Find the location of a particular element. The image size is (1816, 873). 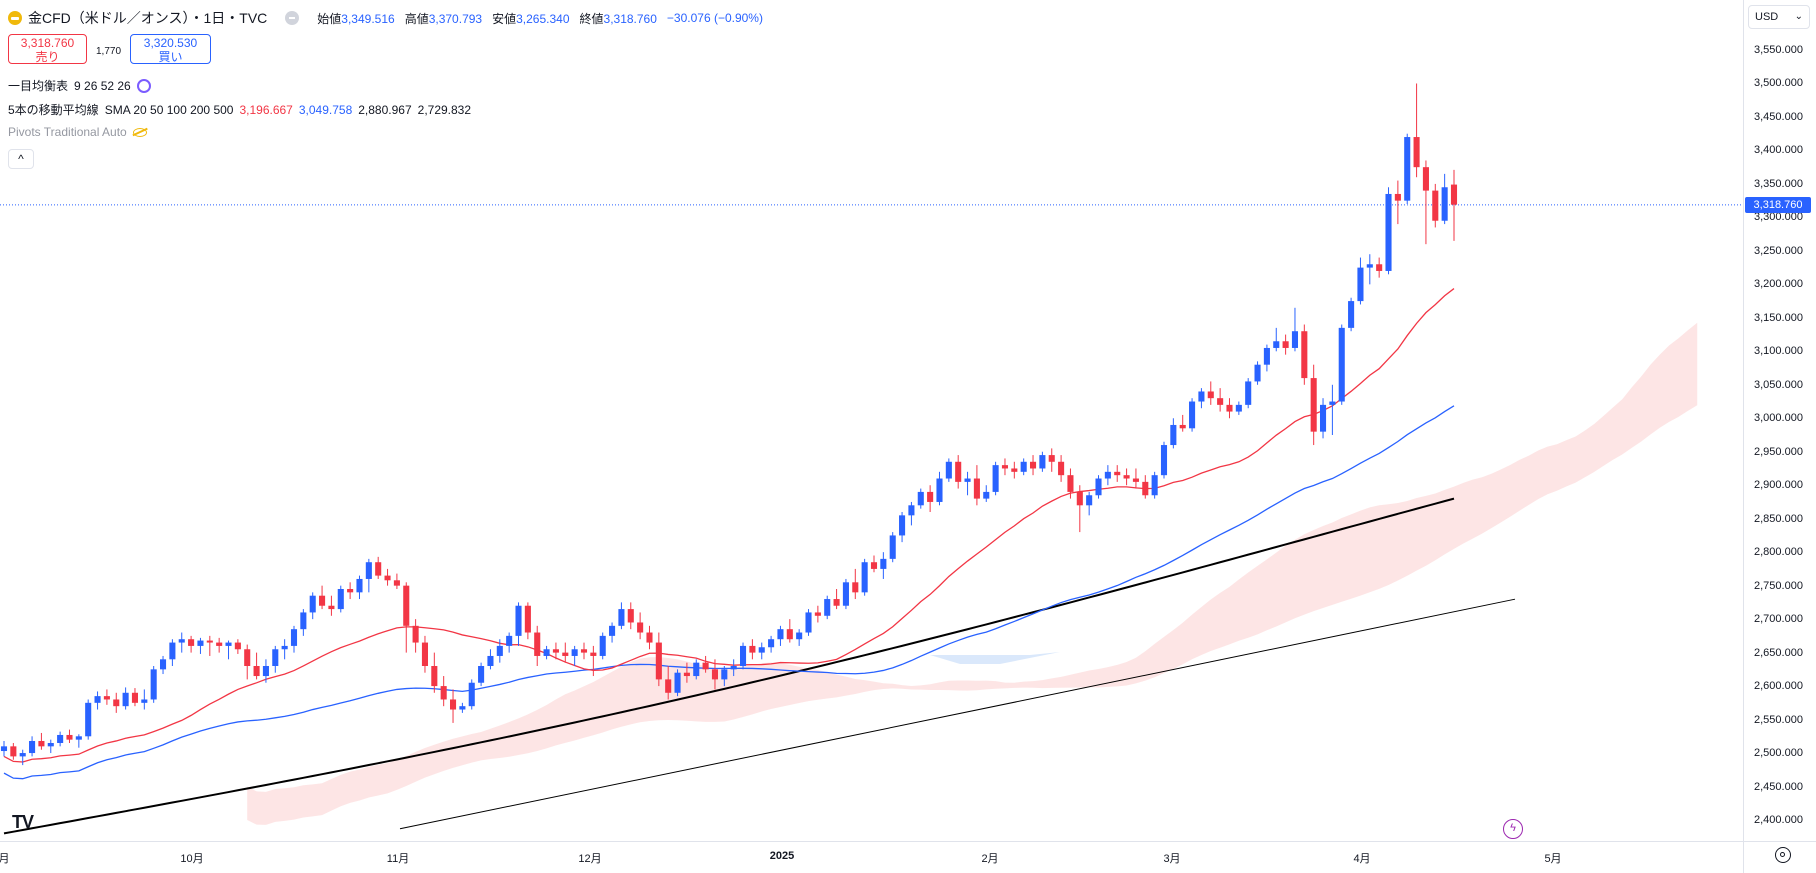

symbol-title: 金CFD（米ドル／オンス）・1日・TVC is located at coordinates (148, 18).